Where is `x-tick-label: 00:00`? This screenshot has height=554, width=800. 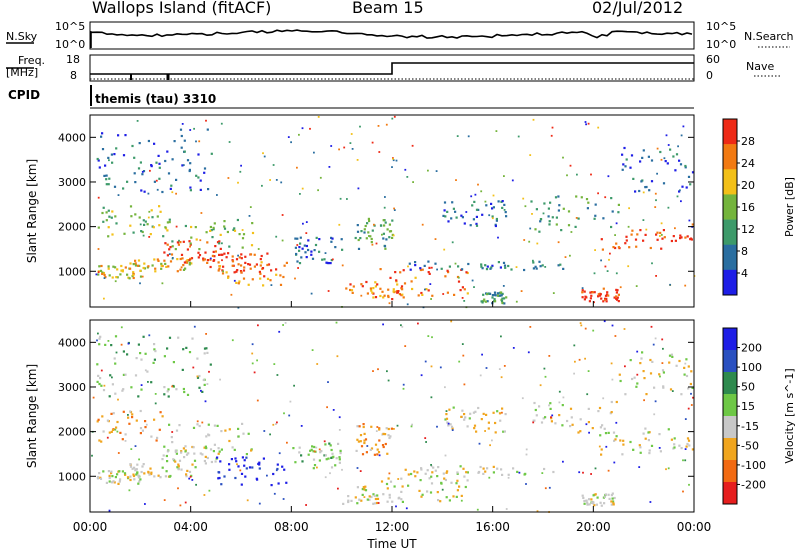
x-tick-label: 00:00 is located at coordinates (694, 527).